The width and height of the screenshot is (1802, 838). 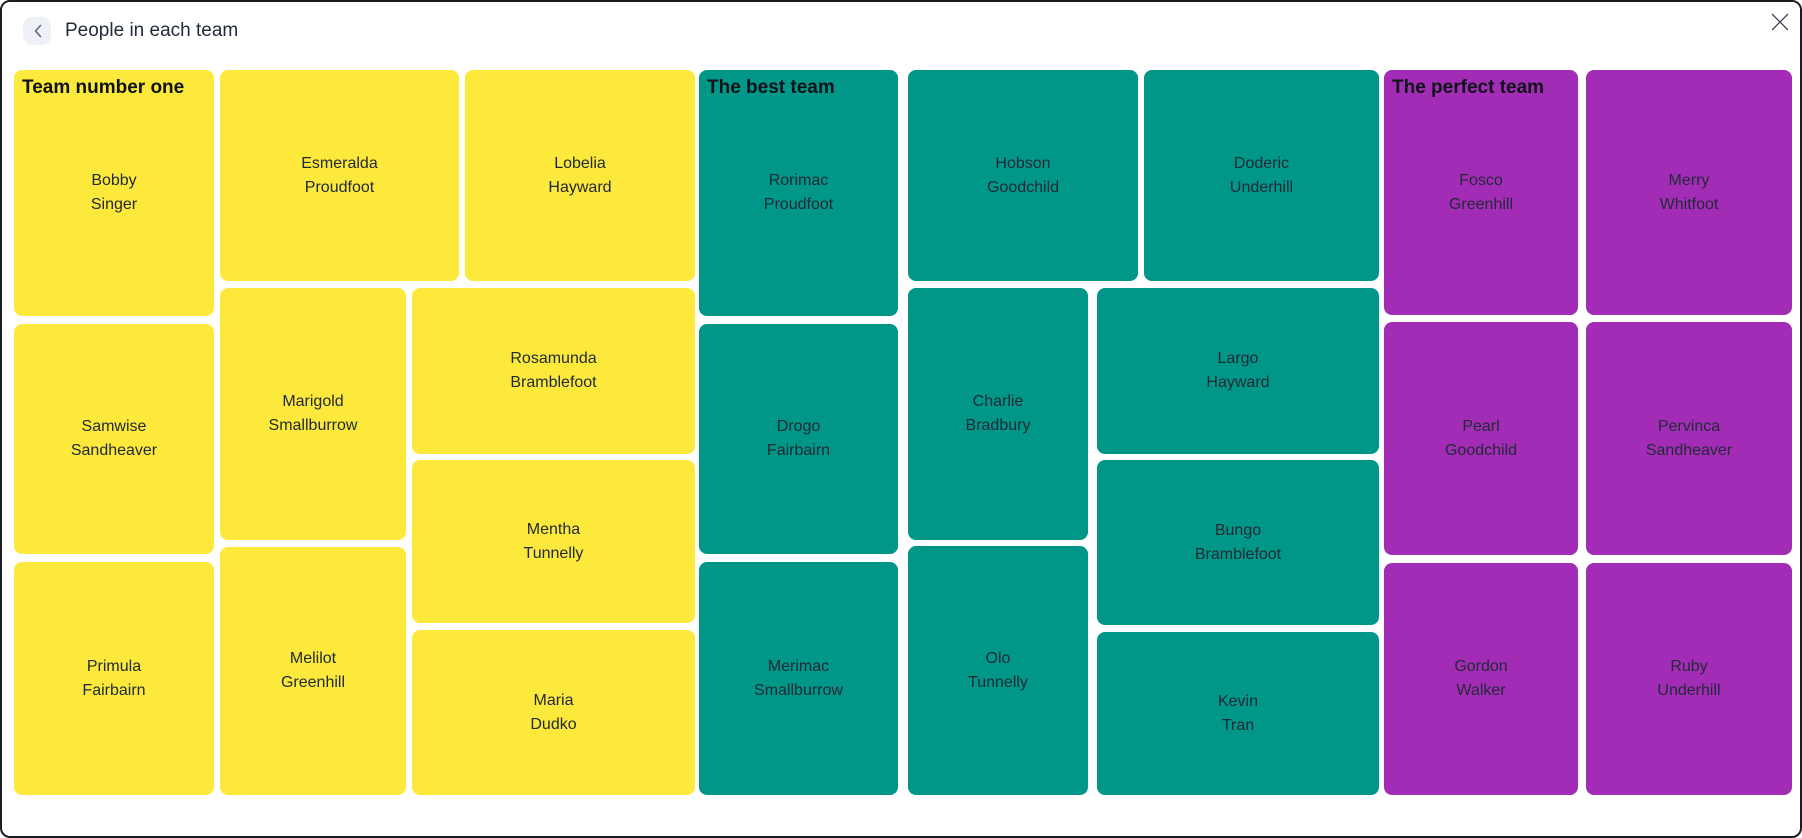 I want to click on member-name: Ruby Underhill, so click(x=1689, y=678).